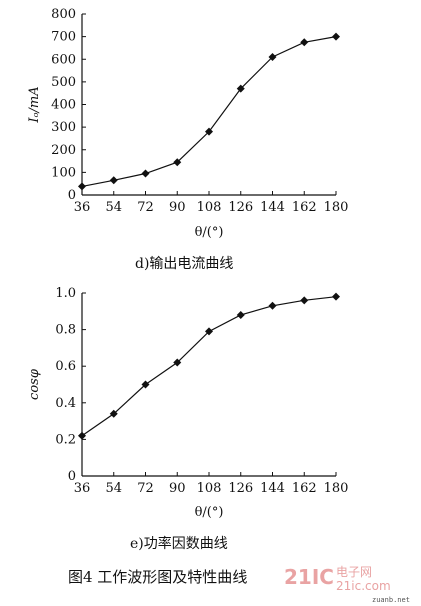 The width and height of the screenshot is (421, 606). What do you see at coordinates (63, 14) in the screenshot?
I see `y-tick-label: 800` at bounding box center [63, 14].